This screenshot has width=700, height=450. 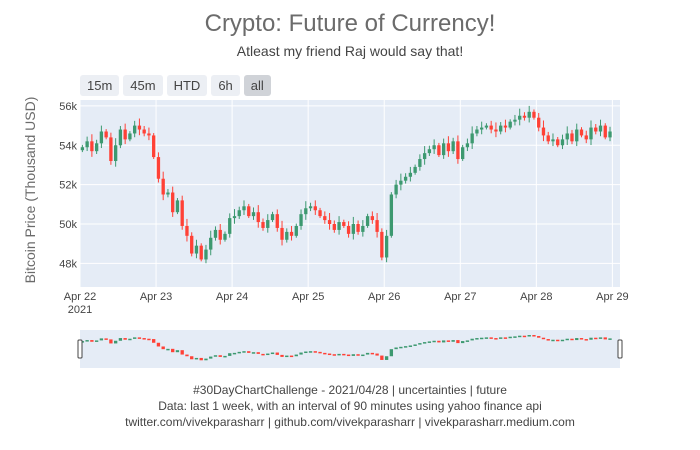 I want to click on chart-title: Crypto: Future of Currency!, so click(x=350, y=23).